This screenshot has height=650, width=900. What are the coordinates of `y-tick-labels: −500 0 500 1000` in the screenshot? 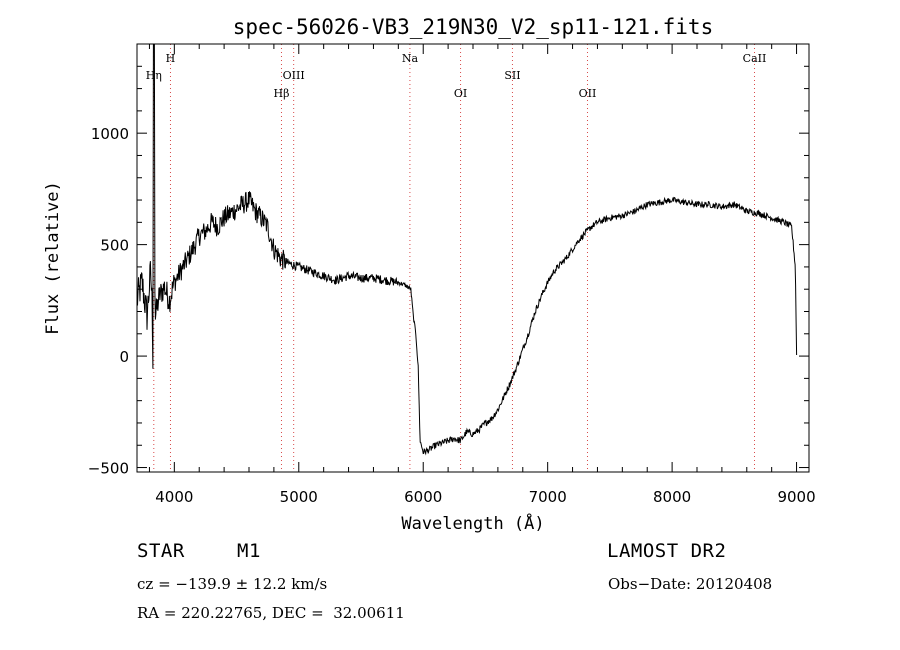 It's located at (108, 301).